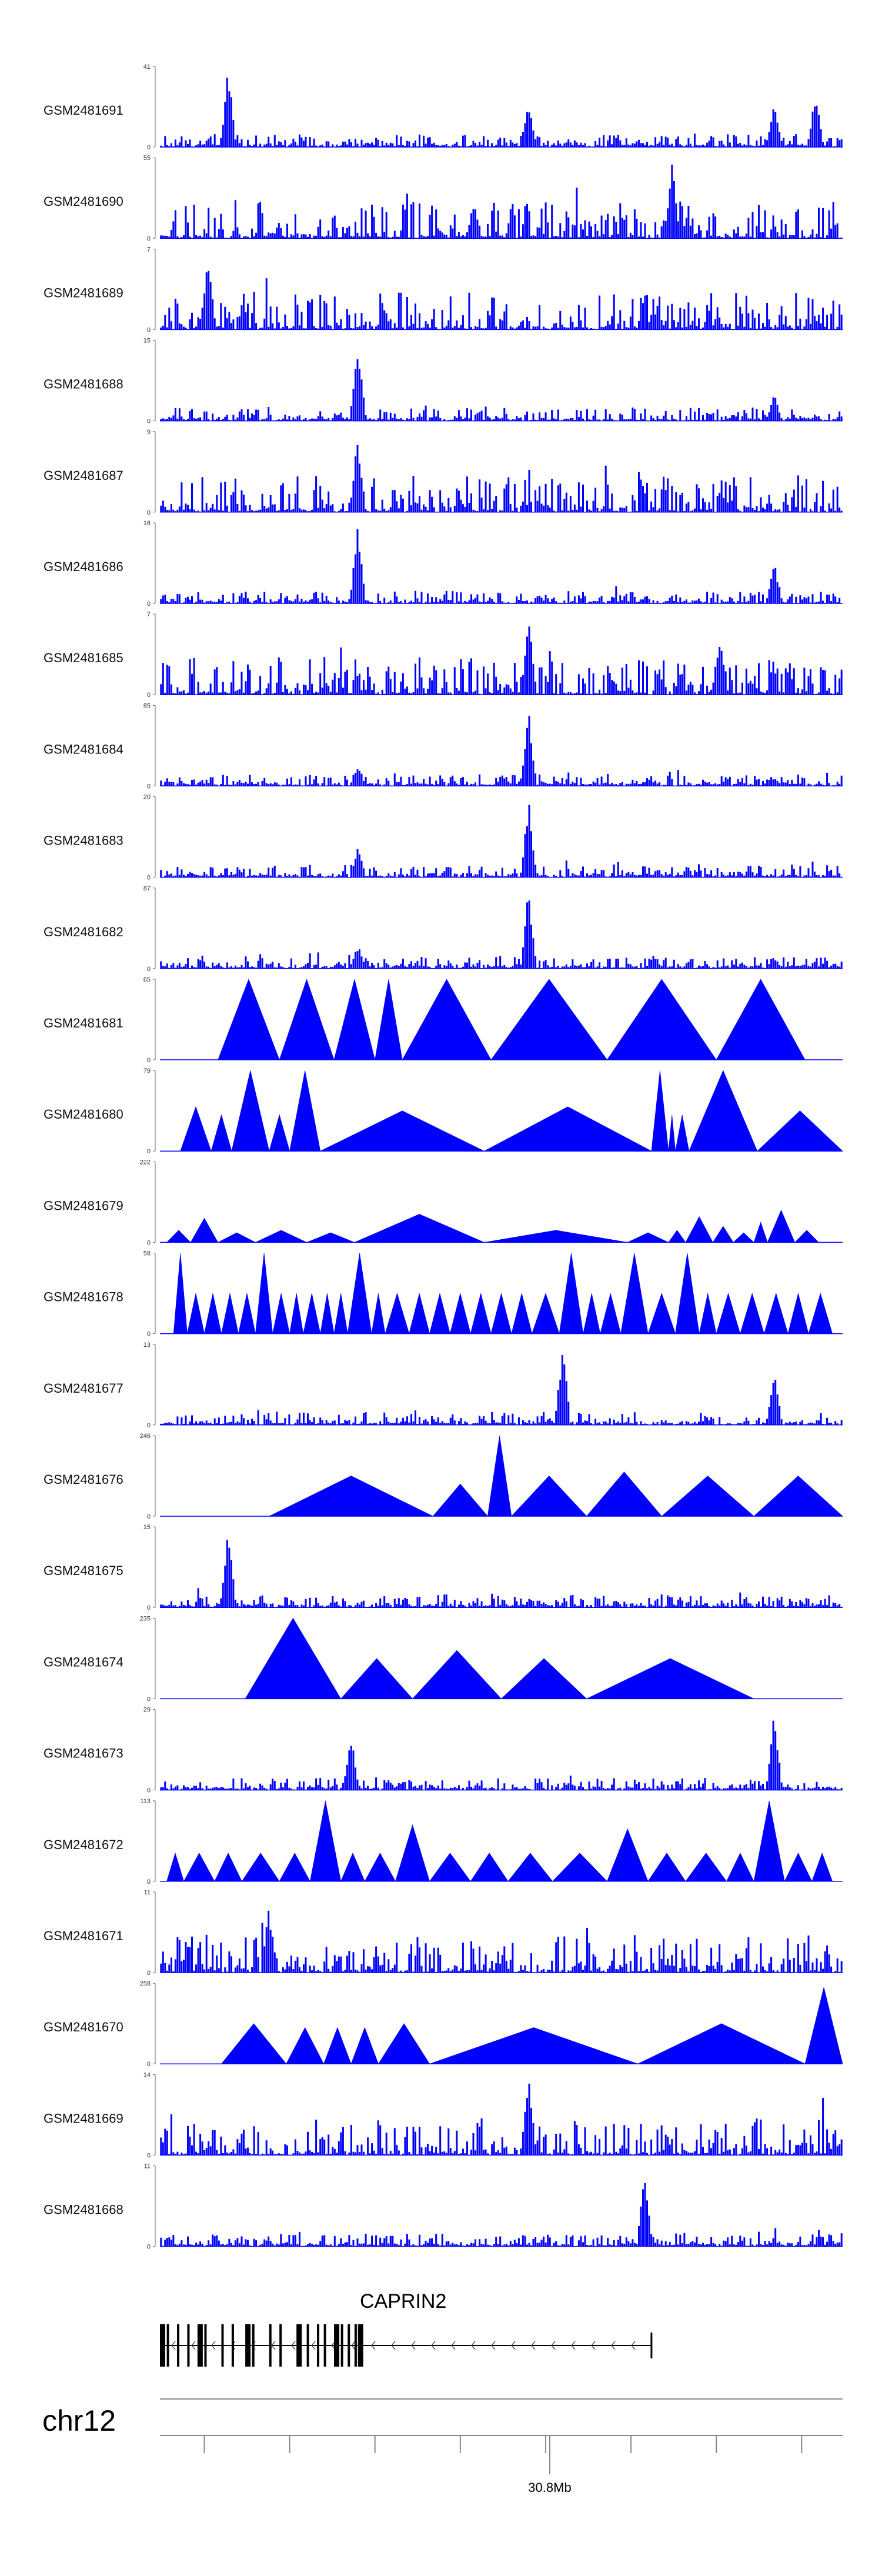  Describe the element at coordinates (443, 1294) in the screenshot. I see `track-GSM2481678: GSM2481678 58 0` at that location.